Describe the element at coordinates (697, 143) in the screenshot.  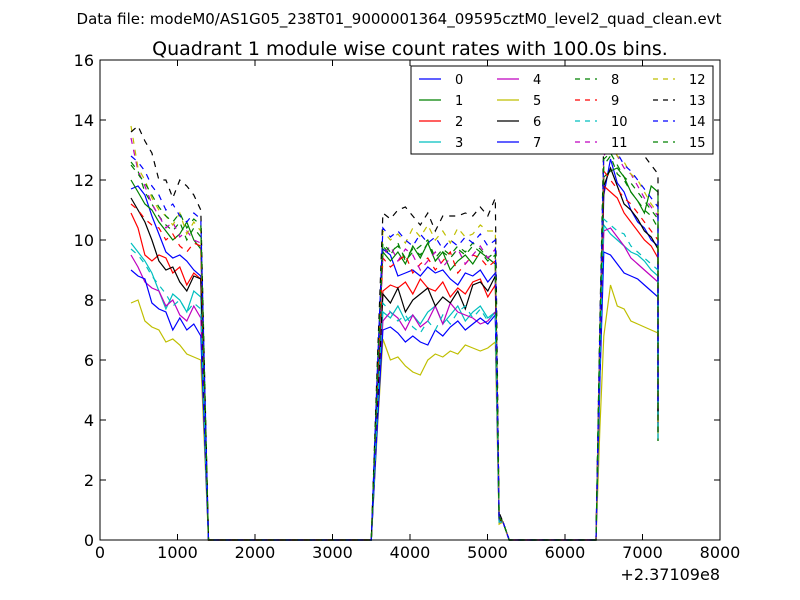
I see `legend-label-15: 15` at that location.